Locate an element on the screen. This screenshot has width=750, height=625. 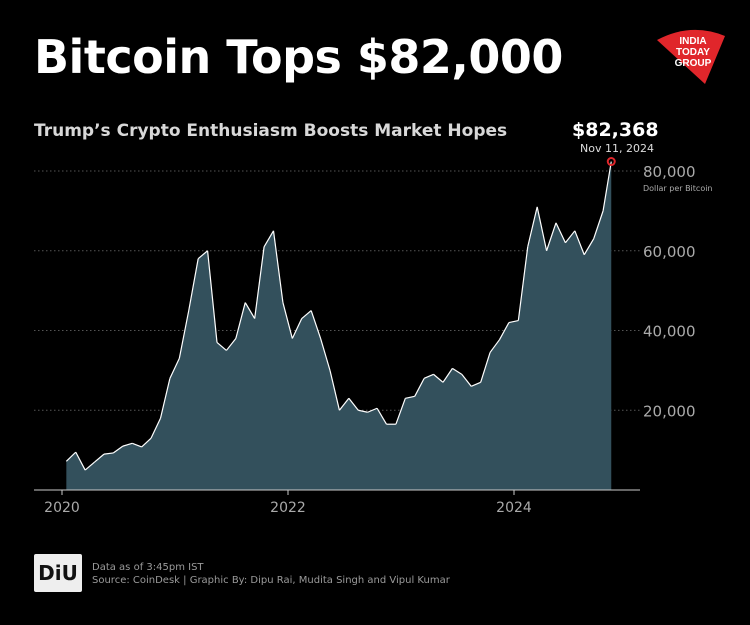
logo-text: INDIA is located at coordinates (692, 41).